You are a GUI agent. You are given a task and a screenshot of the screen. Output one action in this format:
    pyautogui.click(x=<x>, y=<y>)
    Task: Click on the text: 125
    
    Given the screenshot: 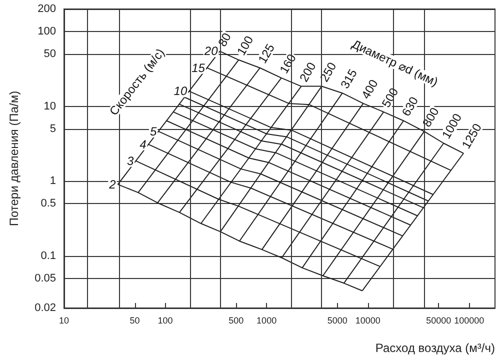 What is the action you would take?
    pyautogui.click(x=266, y=53)
    